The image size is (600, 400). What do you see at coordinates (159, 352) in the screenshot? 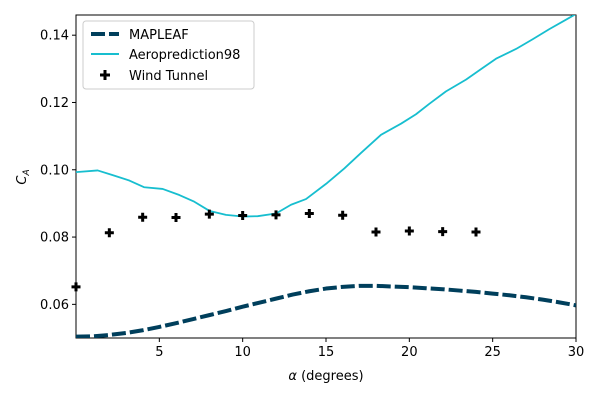
I see `x-tick-label: 5` at bounding box center [159, 352].